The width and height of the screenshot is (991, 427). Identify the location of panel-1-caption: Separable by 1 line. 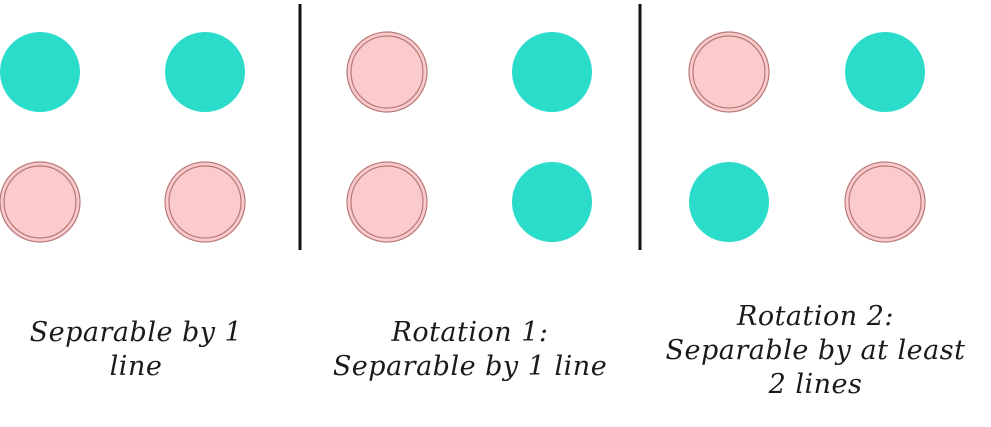
(136, 350).